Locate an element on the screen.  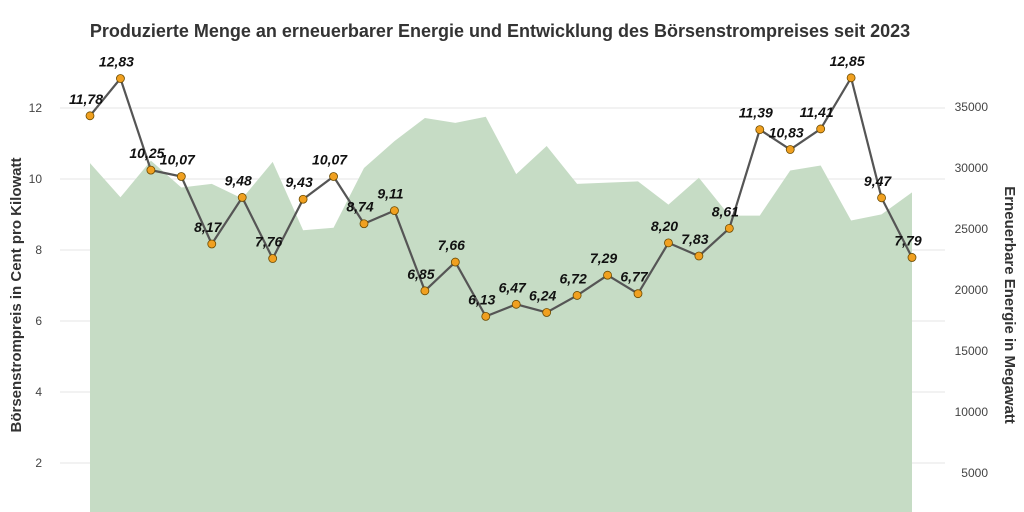
y-tick-label: 2 is located at coordinates (38, 463).